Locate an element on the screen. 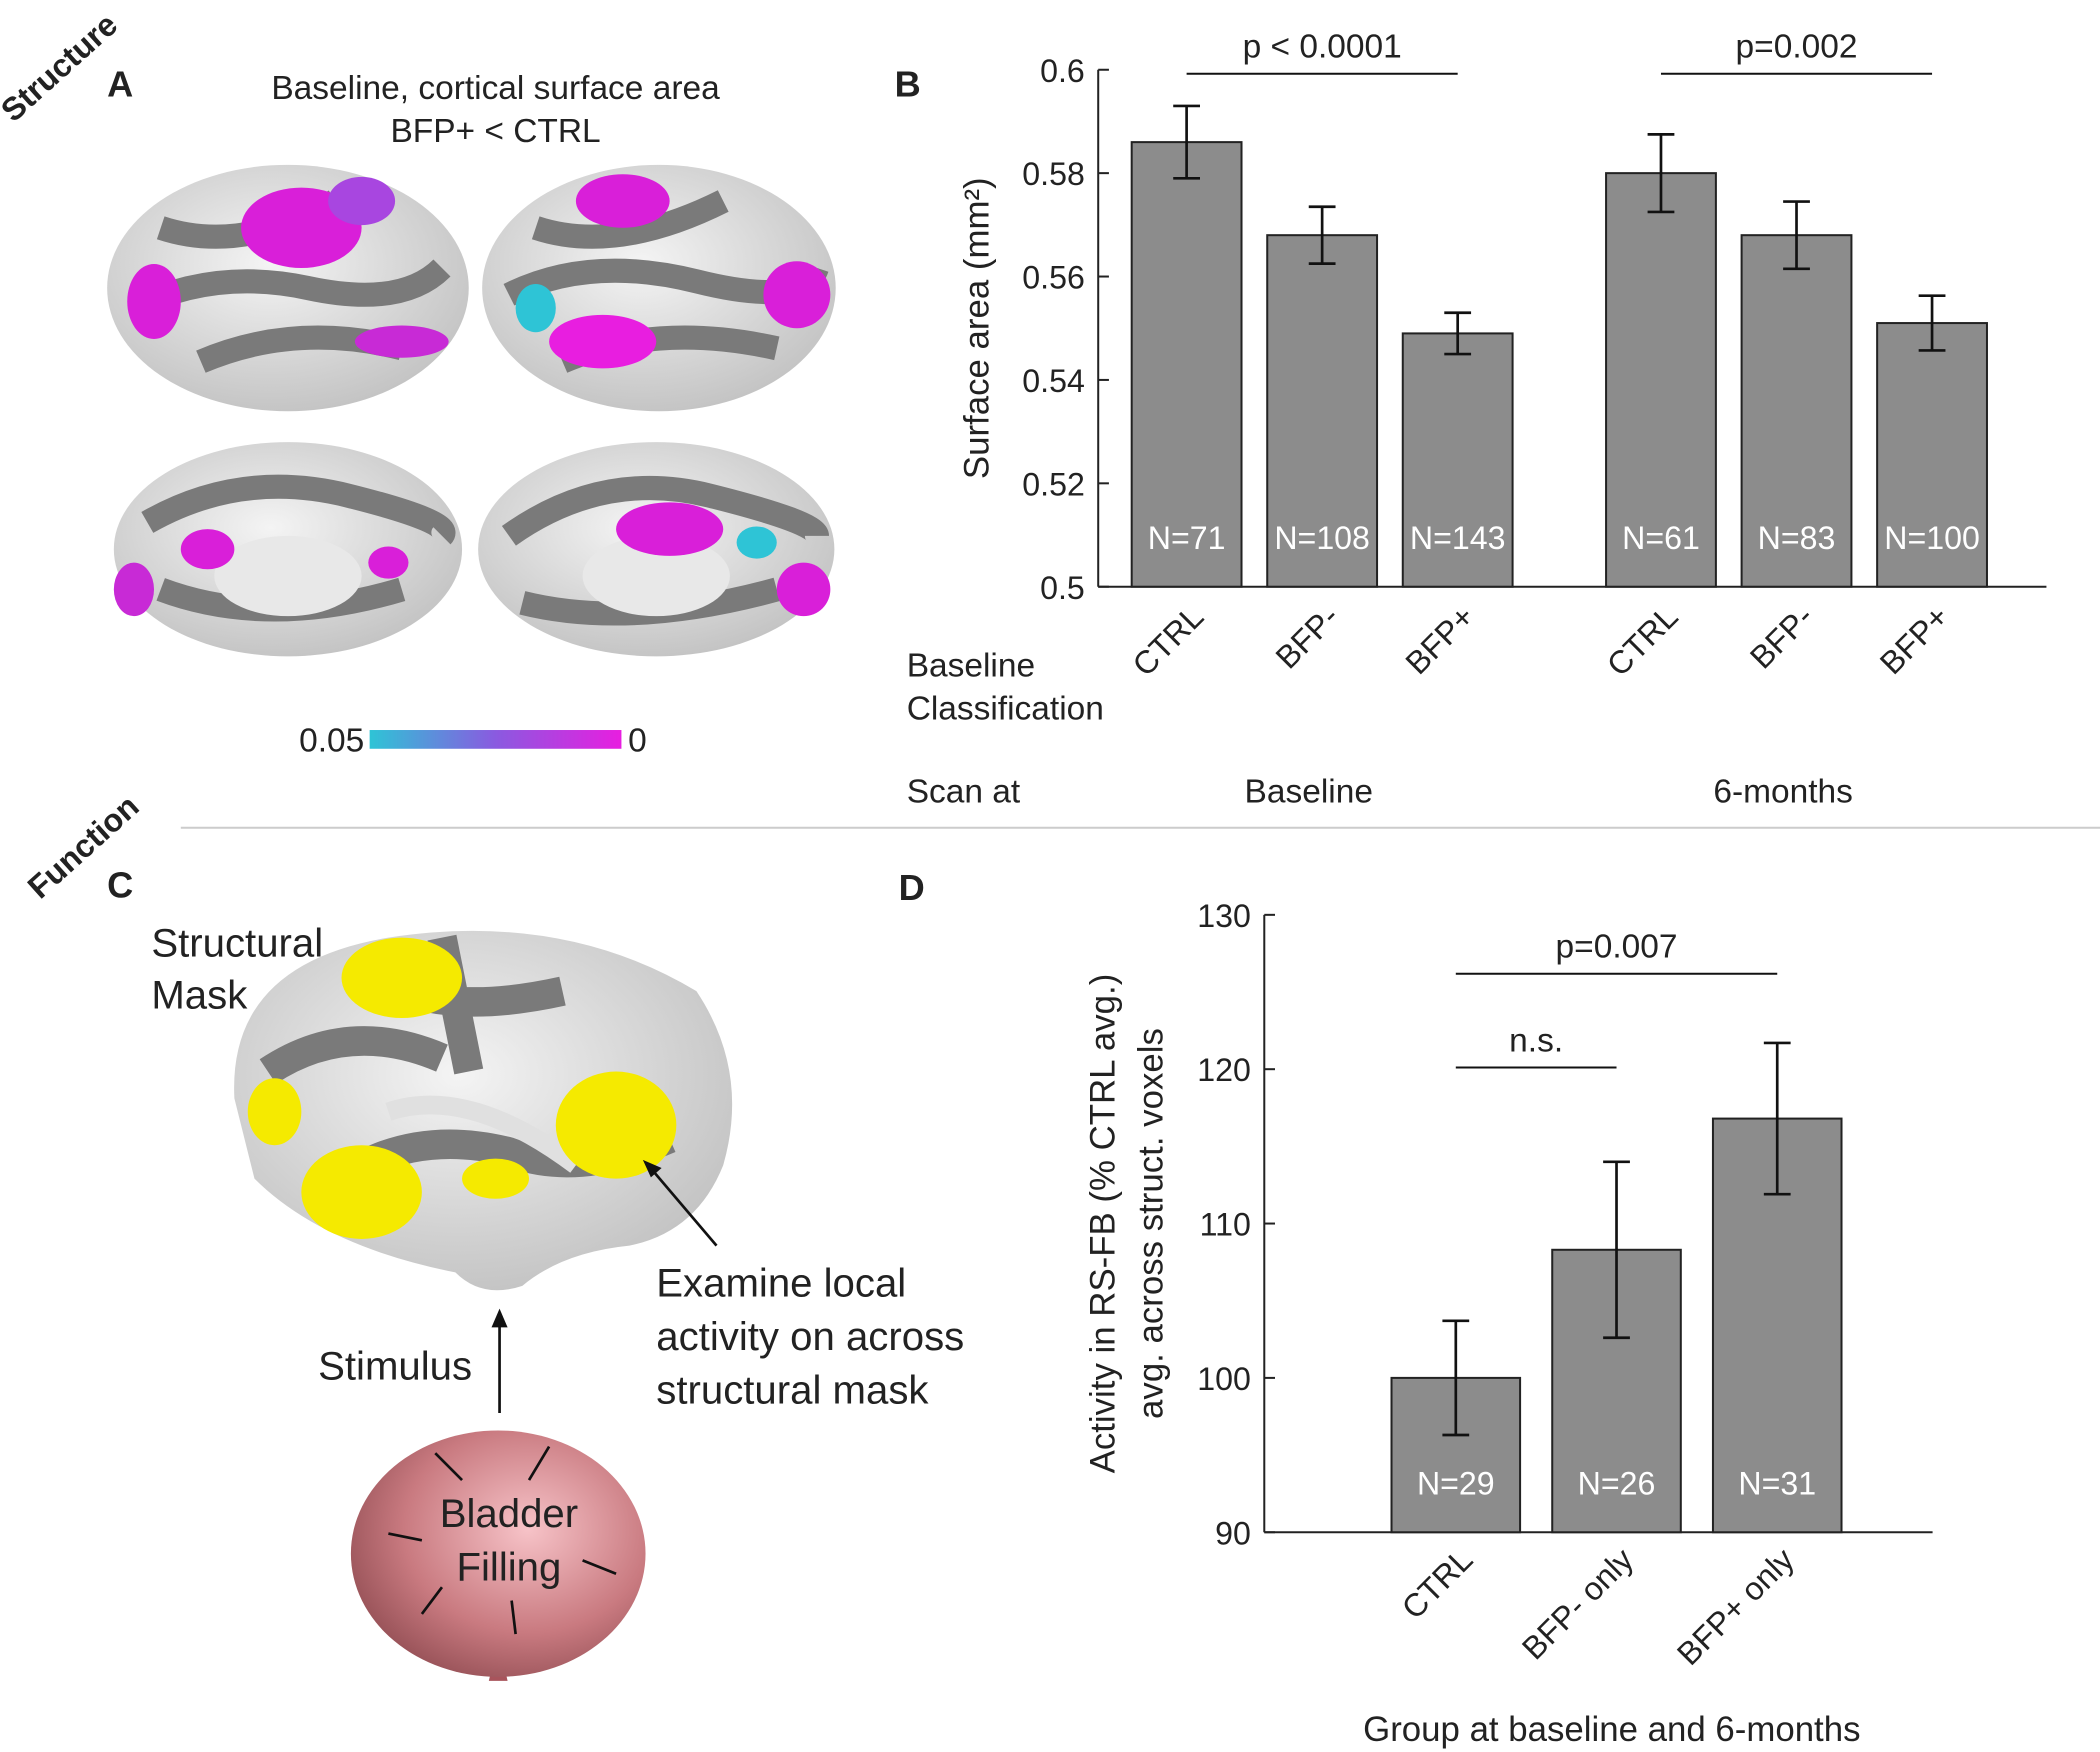 The height and width of the screenshot is (1752, 2100). annotation: Examine local is located at coordinates (781, 1283).